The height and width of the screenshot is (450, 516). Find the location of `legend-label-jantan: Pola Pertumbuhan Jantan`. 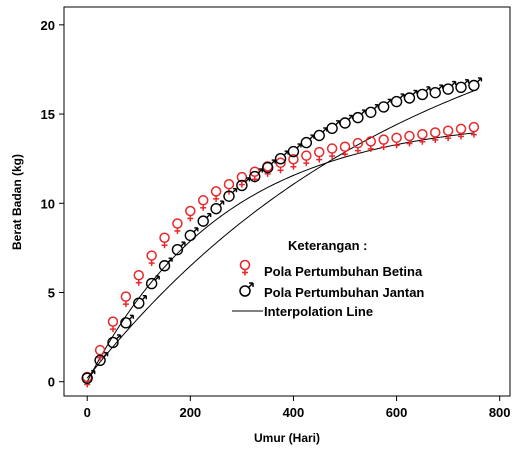

legend-label-jantan: Pola Pertumbuhan Jantan is located at coordinates (344, 292).